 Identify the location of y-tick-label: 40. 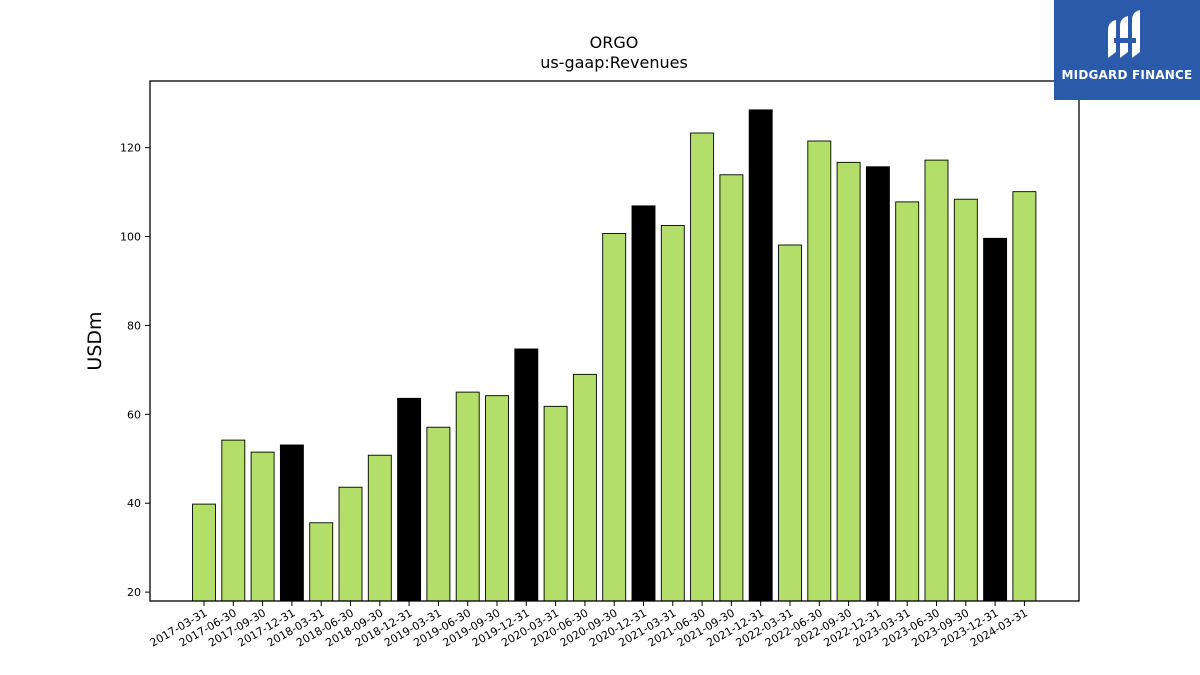
(134, 503).